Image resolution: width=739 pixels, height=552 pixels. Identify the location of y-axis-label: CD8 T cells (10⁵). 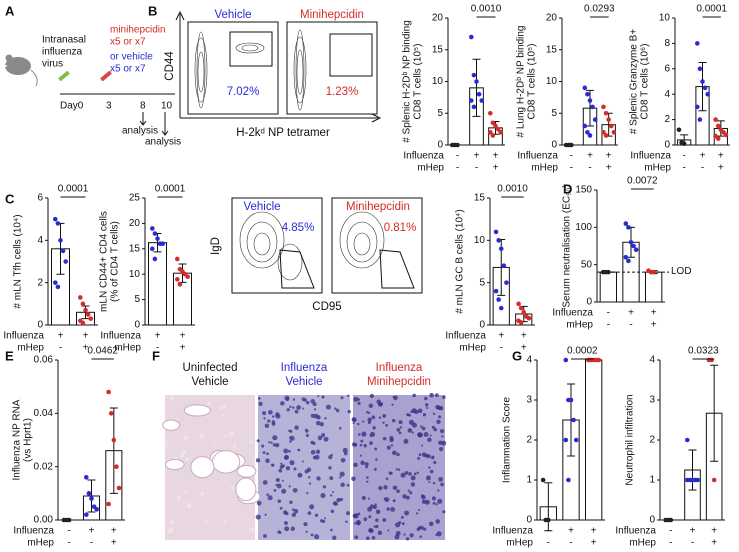
(418, 81).